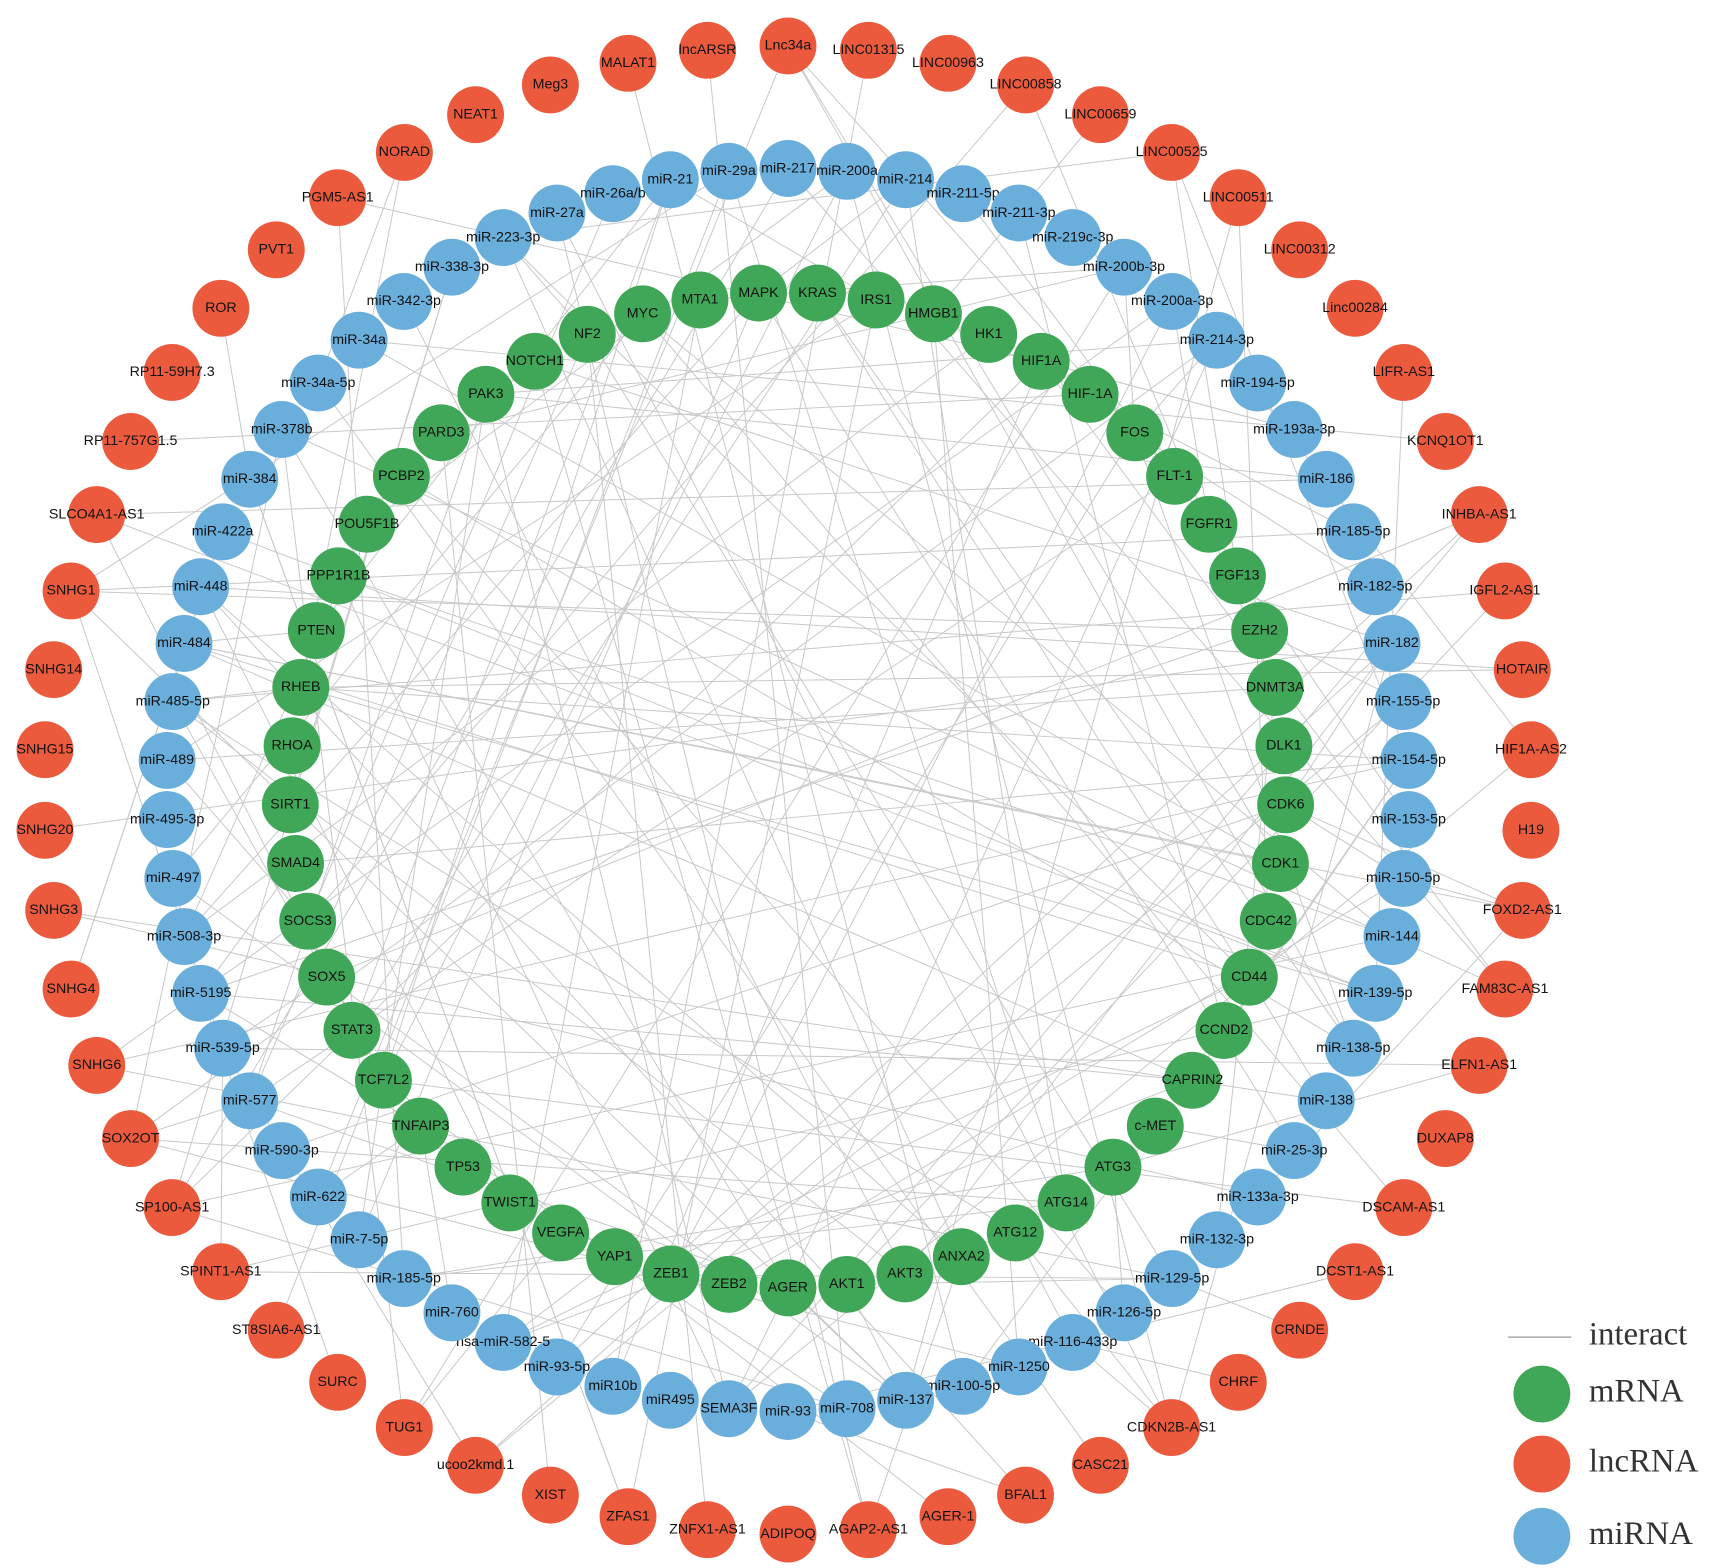 Image resolution: width=1716 pixels, height=1568 pixels. I want to click on node-label: CASC21, so click(1100, 1465).